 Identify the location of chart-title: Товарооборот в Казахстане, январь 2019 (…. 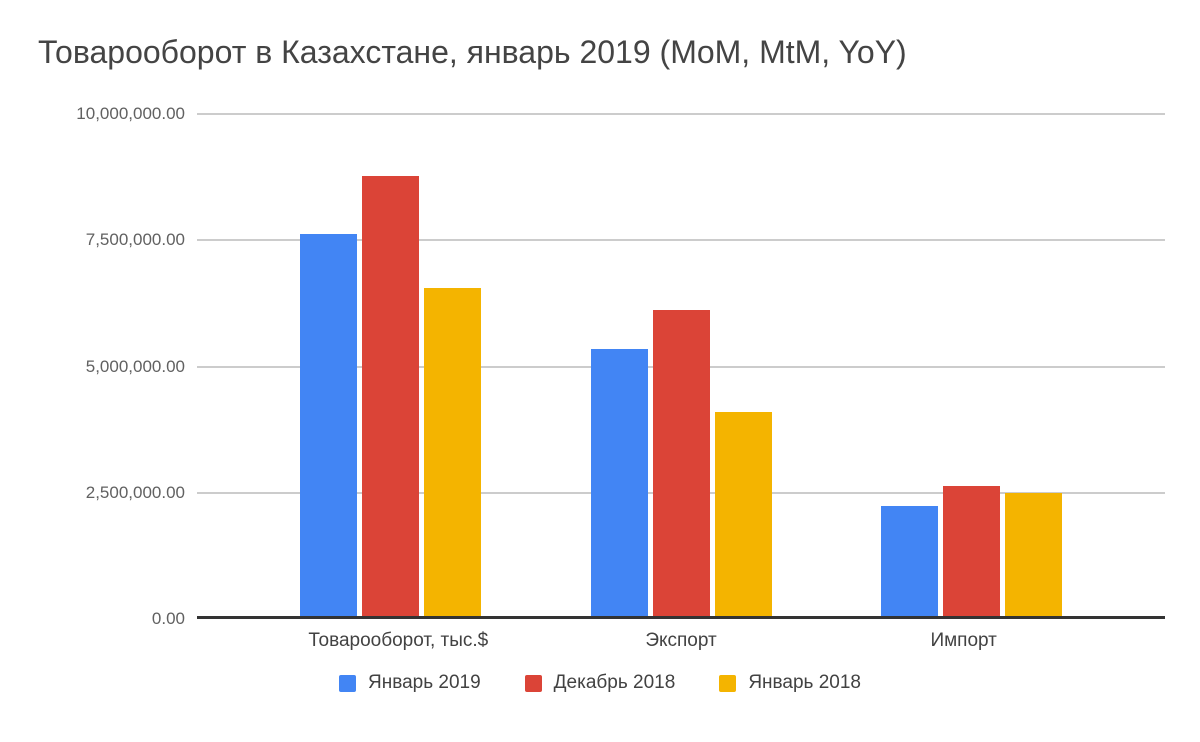
(472, 52).